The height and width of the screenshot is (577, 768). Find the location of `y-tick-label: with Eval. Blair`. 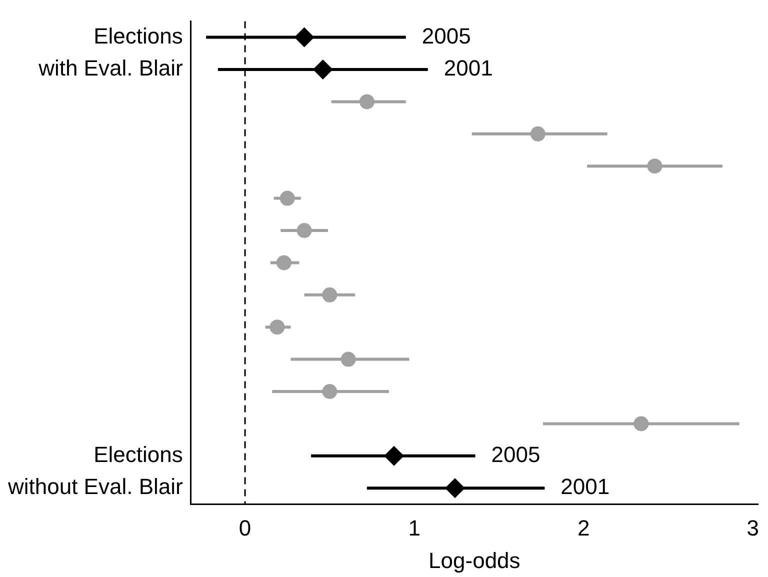

y-tick-label: with Eval. Blair is located at coordinates (110, 68).